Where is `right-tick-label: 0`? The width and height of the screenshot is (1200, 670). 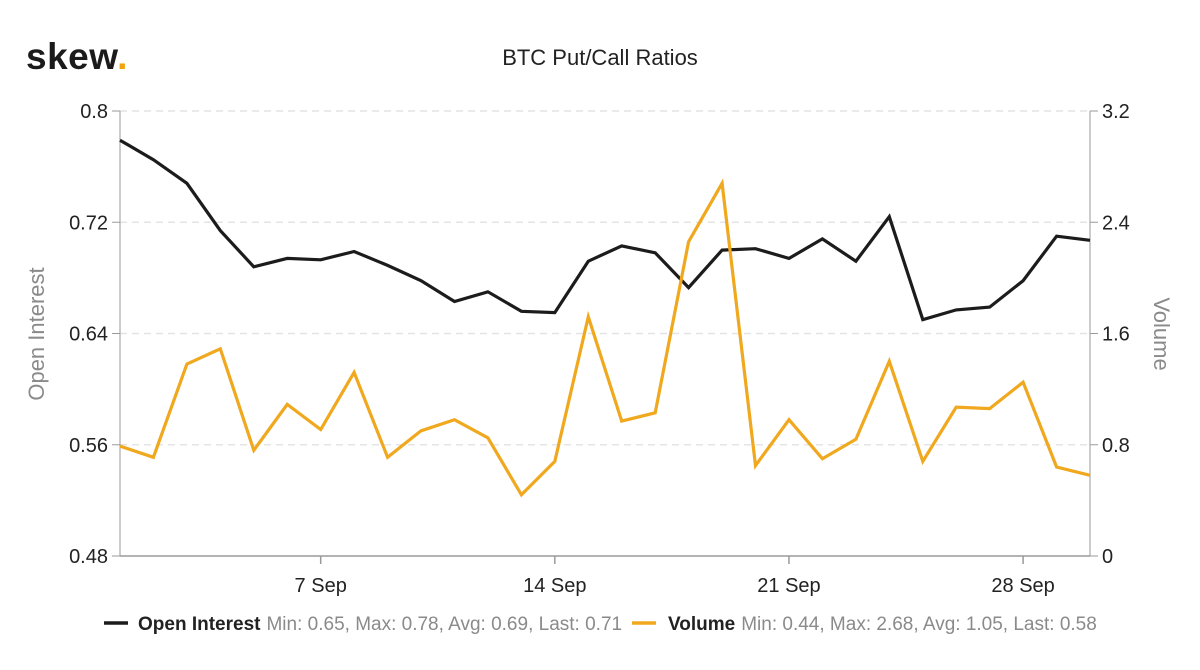 right-tick-label: 0 is located at coordinates (1107, 557).